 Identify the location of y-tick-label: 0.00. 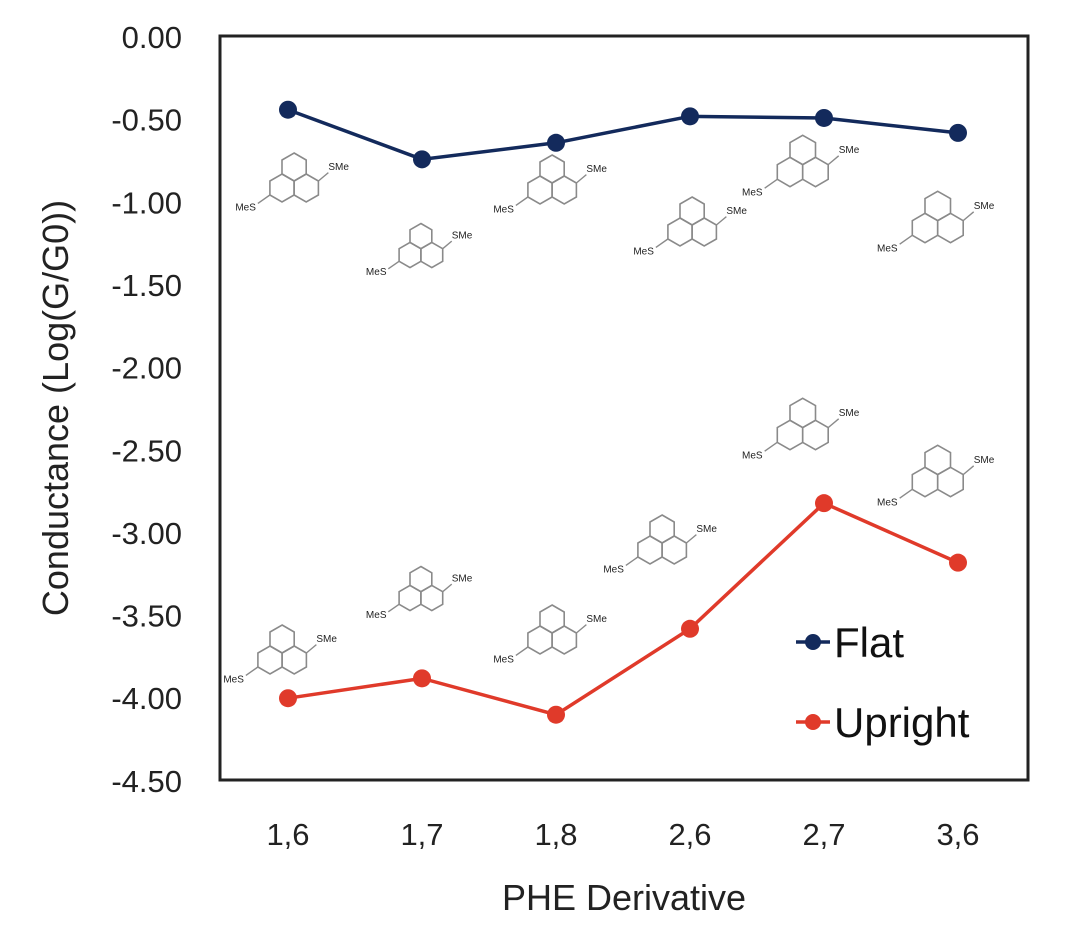
(152, 37).